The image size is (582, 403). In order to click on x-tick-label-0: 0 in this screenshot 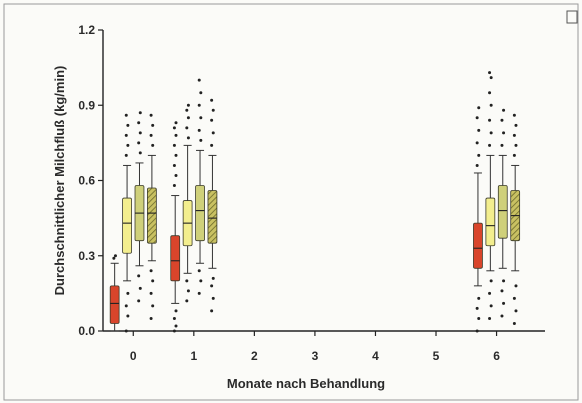, I will do `click(133, 356)`.